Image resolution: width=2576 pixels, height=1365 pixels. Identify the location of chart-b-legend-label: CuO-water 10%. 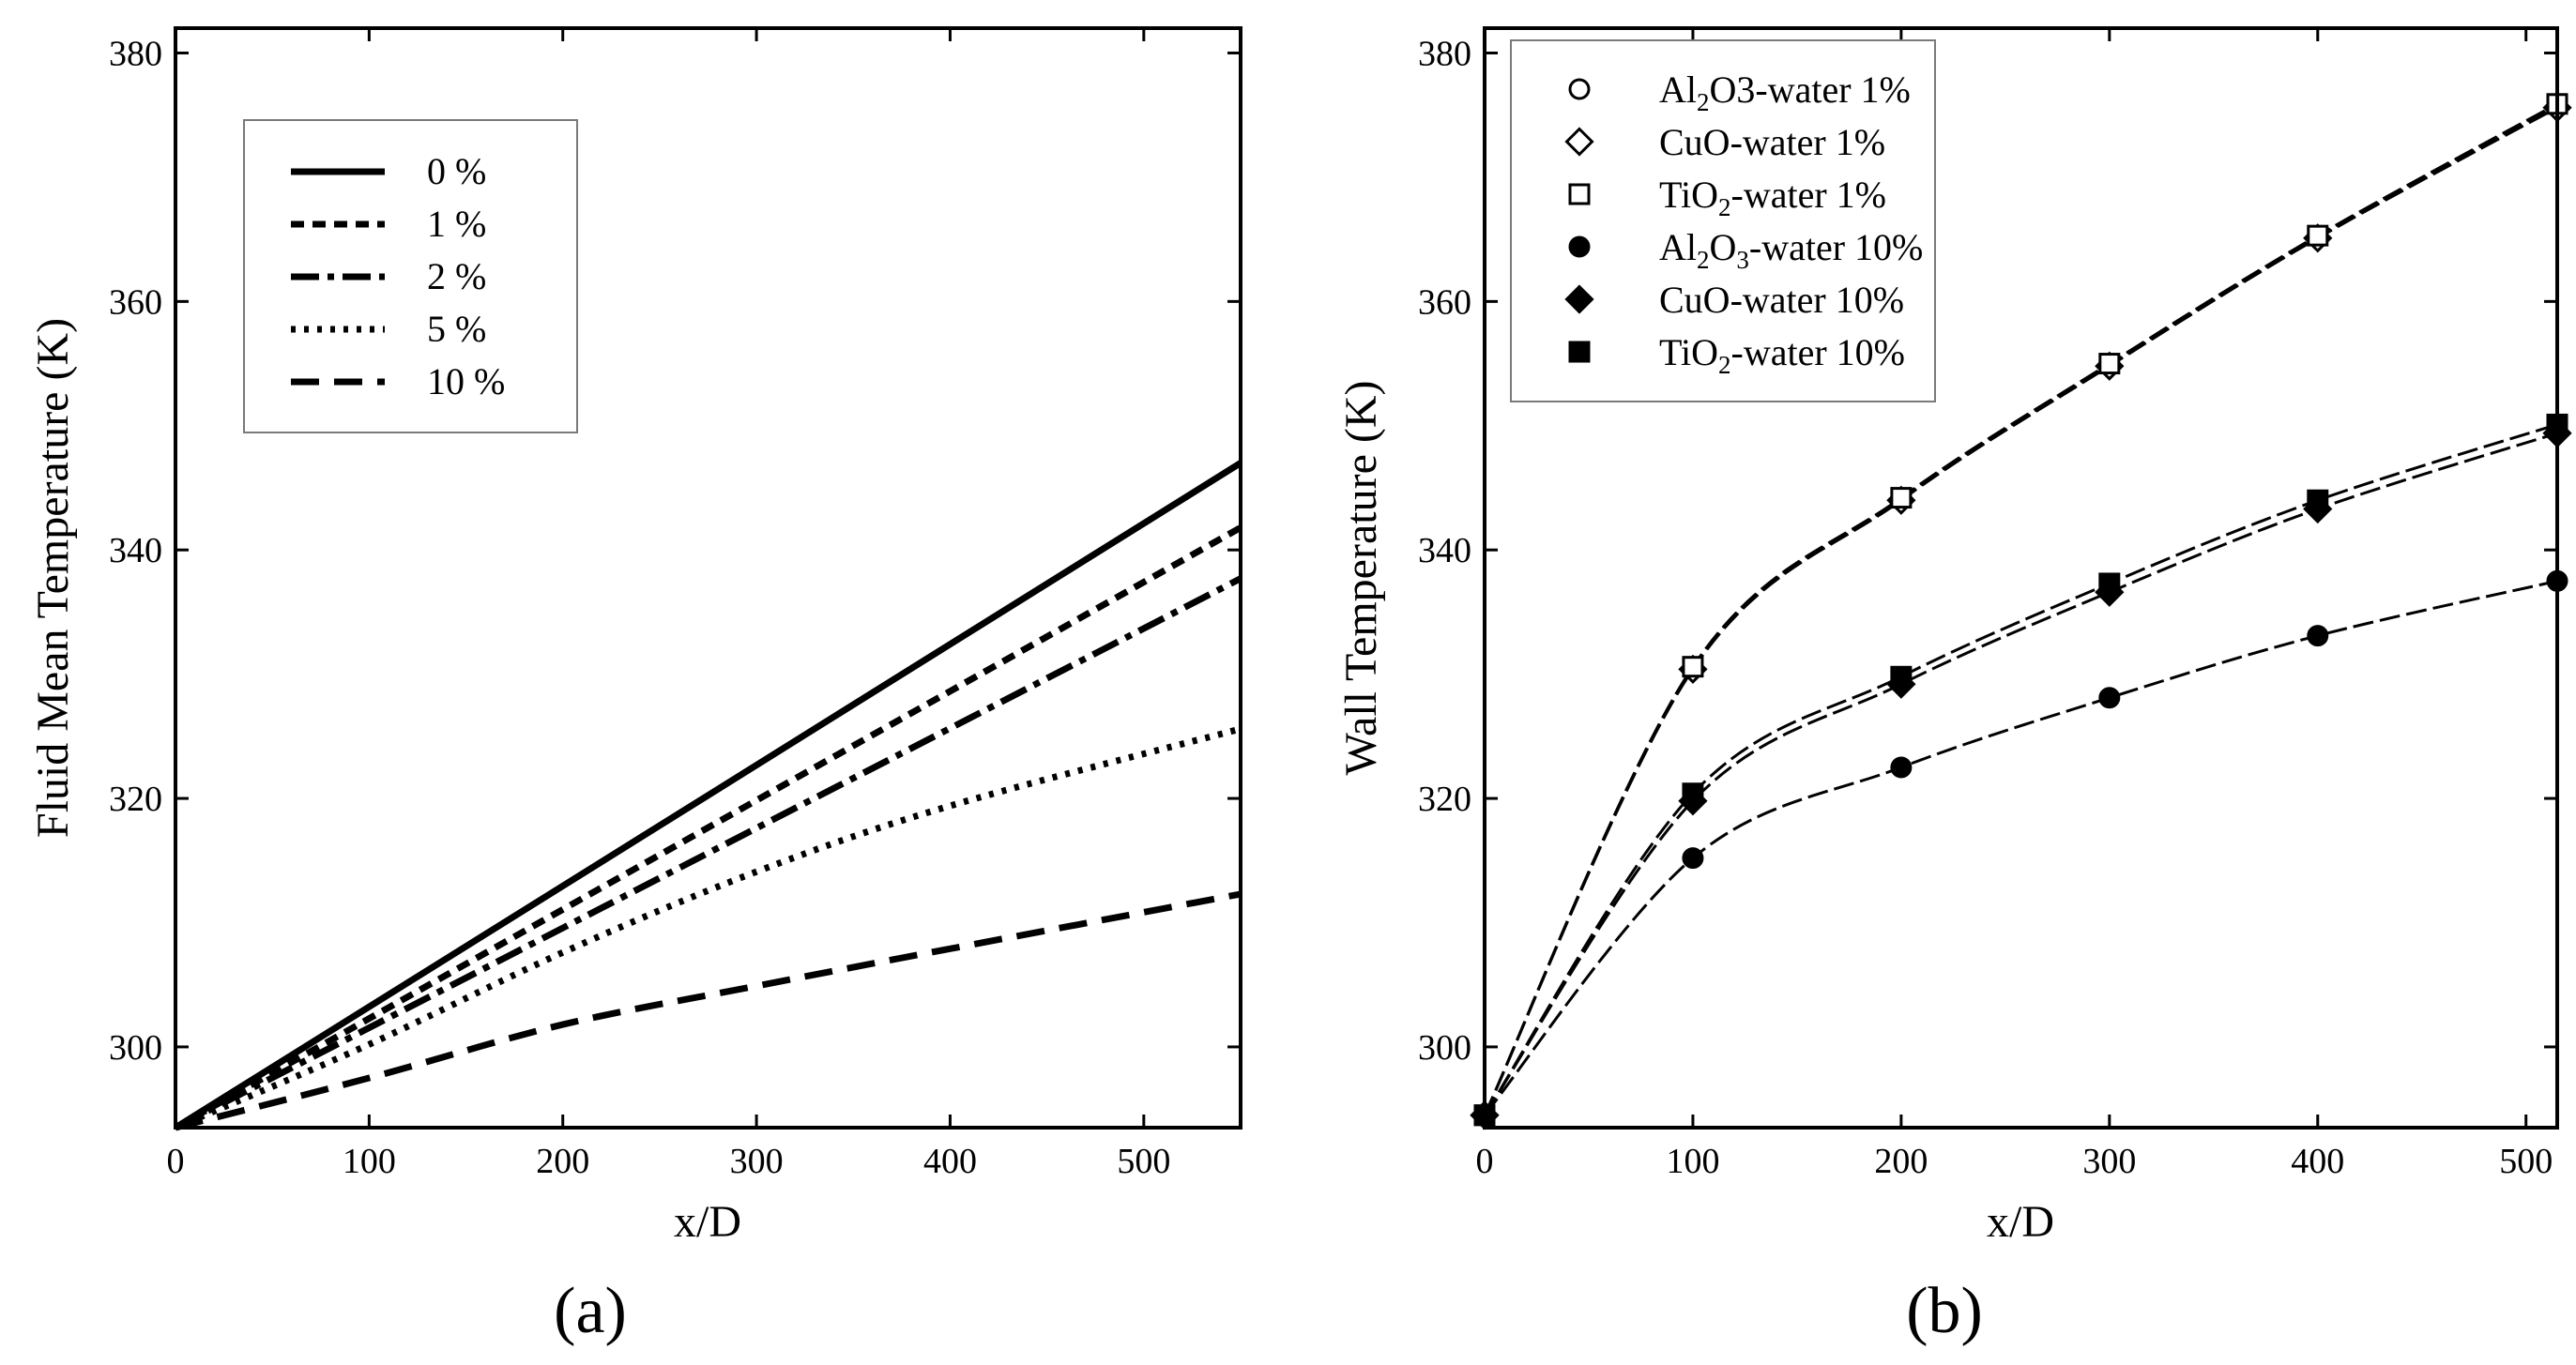
(1781, 300).